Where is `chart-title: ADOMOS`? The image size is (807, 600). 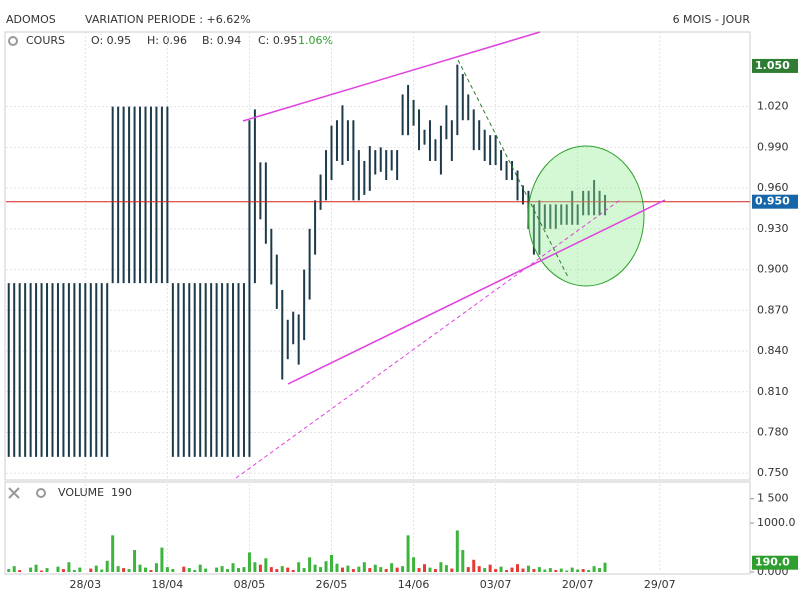
chart-title: ADOMOS is located at coordinates (31, 19).